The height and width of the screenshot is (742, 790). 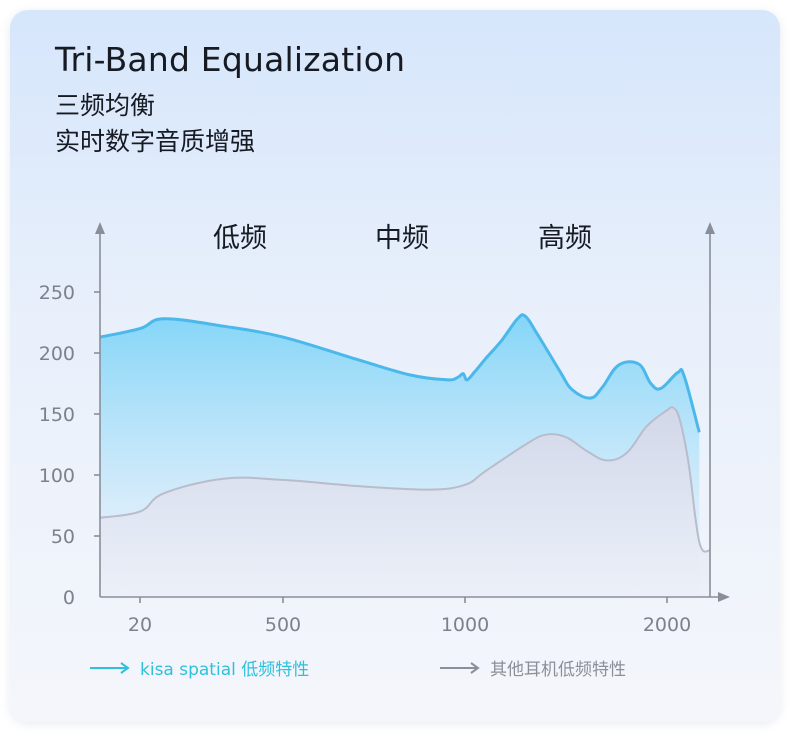 I want to click on band-label-mid: 中频, so click(x=402, y=238).